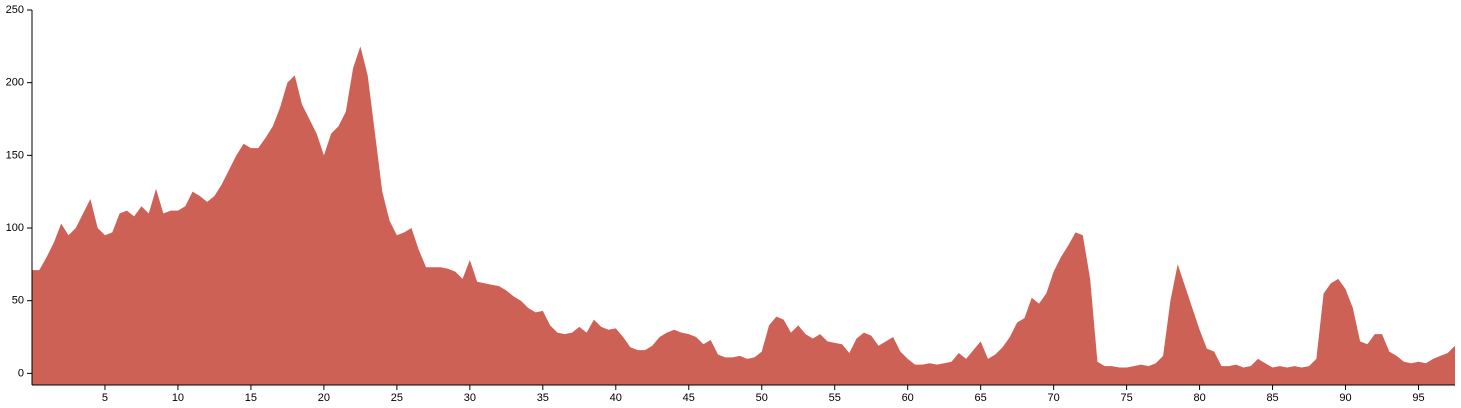 This screenshot has width=1461, height=408. I want to click on x-tick-label: 20, so click(324, 398).